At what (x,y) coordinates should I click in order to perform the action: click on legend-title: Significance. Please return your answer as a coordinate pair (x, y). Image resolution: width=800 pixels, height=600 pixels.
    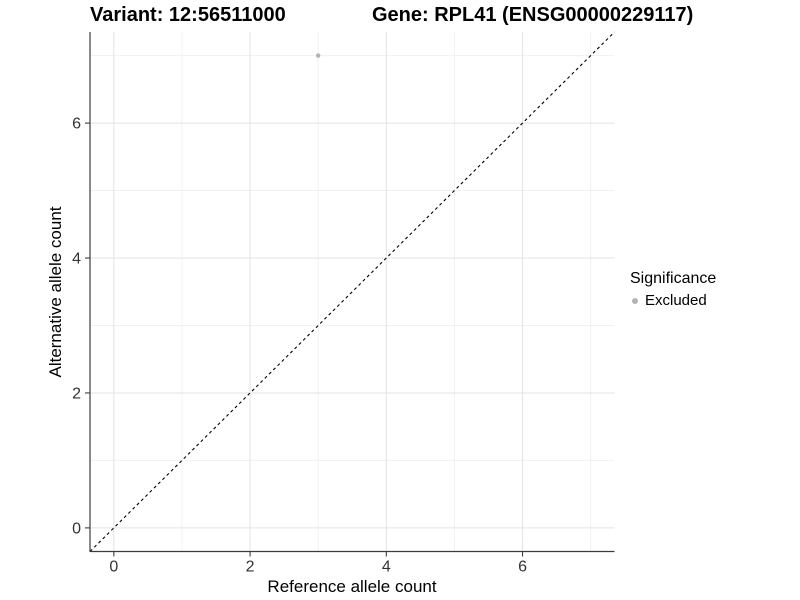
    Looking at the image, I should click on (673, 278).